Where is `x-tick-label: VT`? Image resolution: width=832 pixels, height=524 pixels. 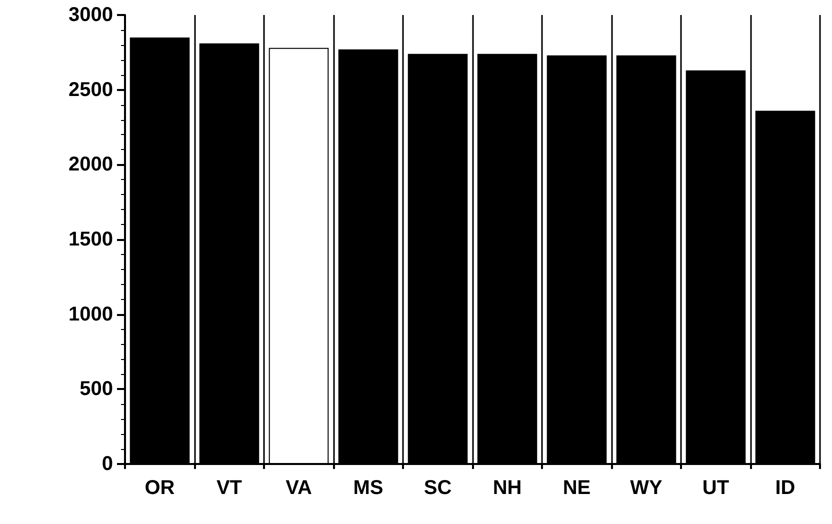 x-tick-label: VT is located at coordinates (229, 488).